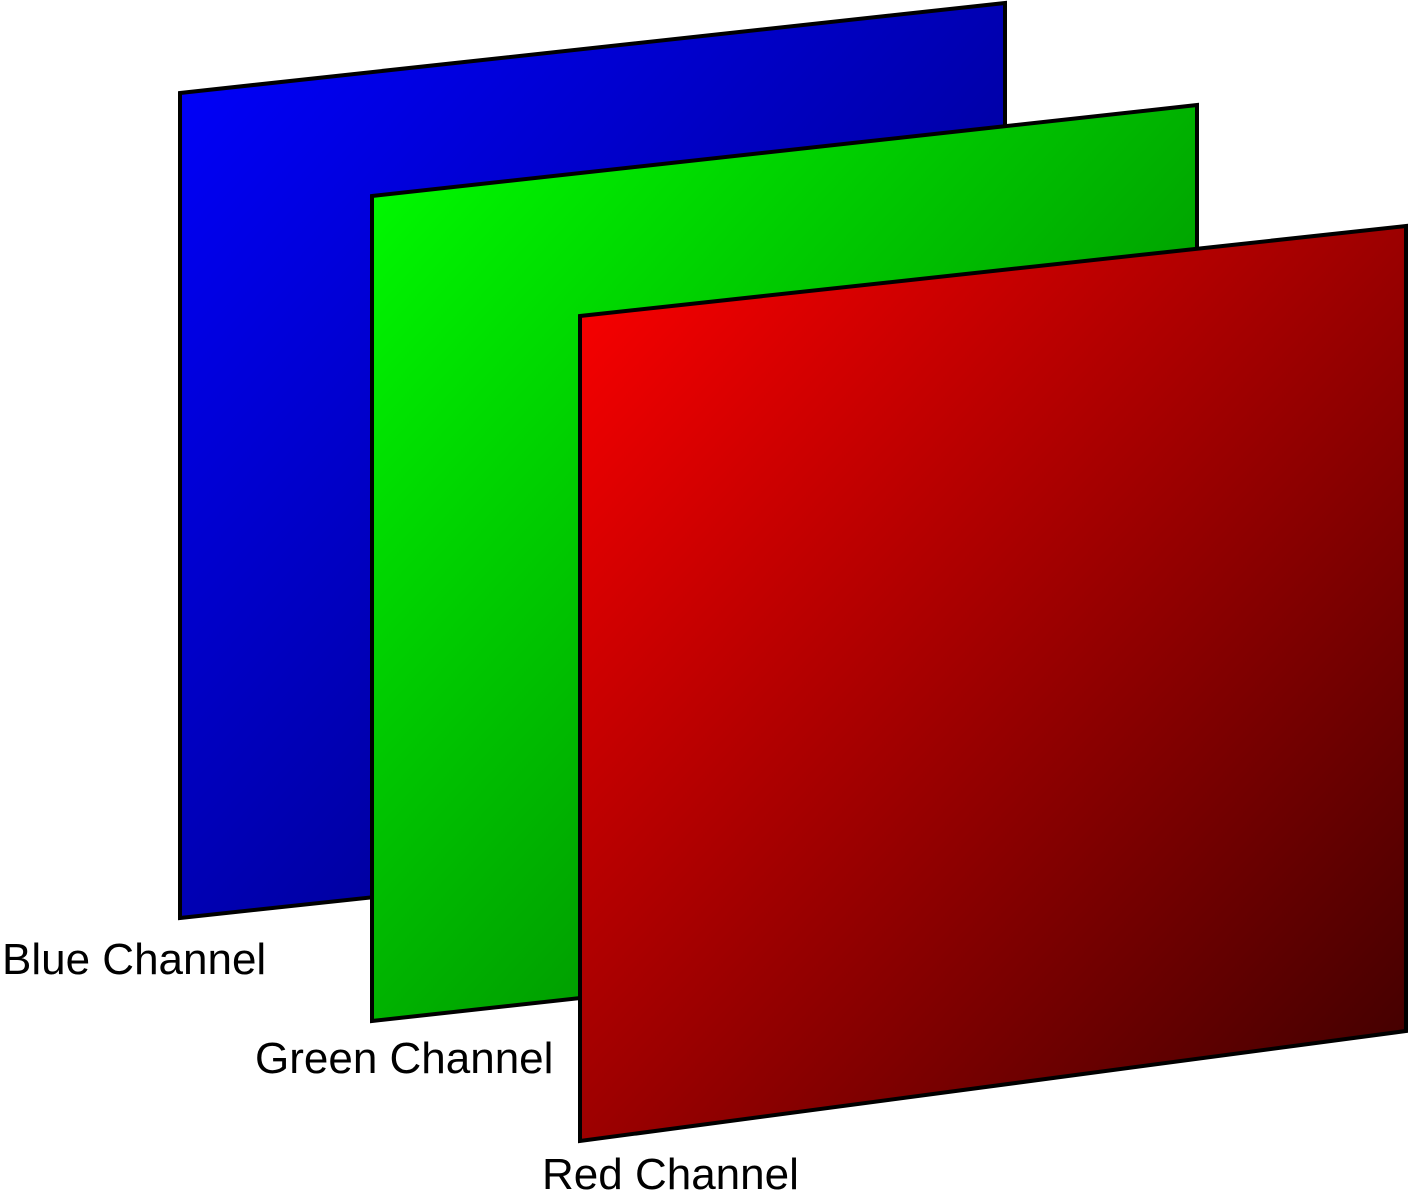  I want to click on green-channel-label: Green Channel, so click(404, 1058).